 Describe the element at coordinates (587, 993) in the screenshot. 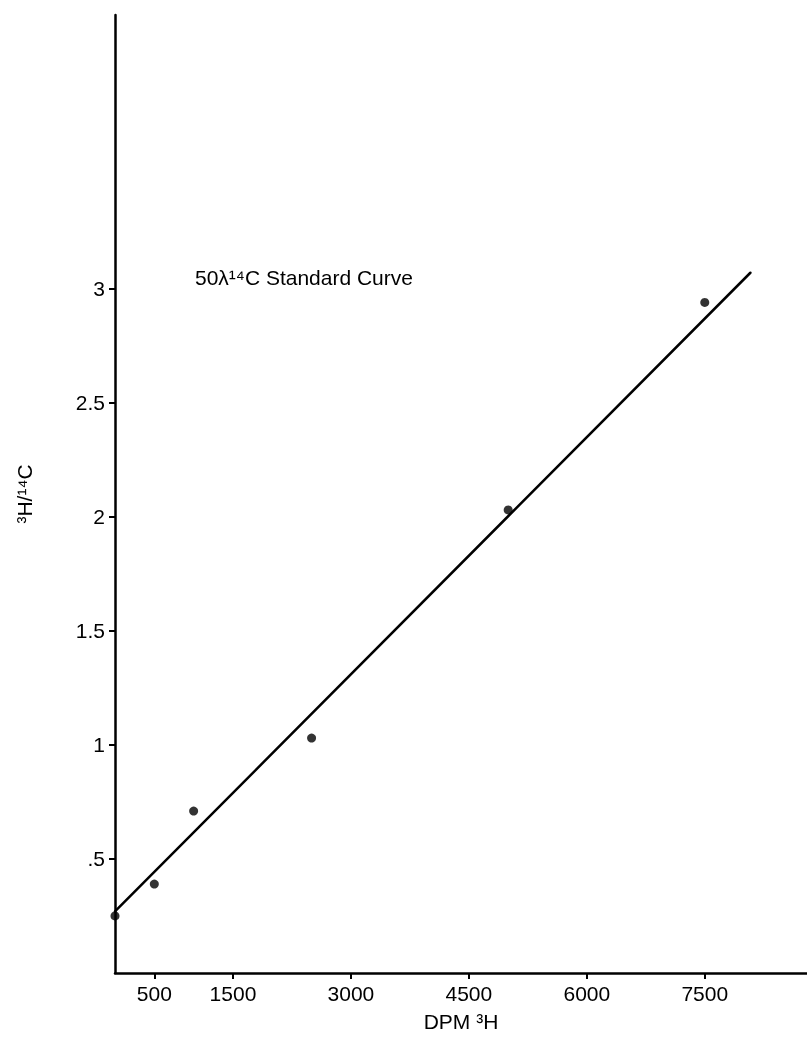

I see `x-tick-label: 6000` at that location.